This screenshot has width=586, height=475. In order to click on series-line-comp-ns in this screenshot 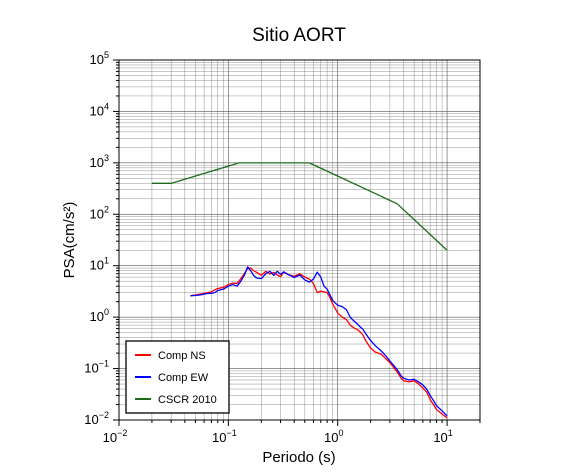, I will do `click(319, 343)`.